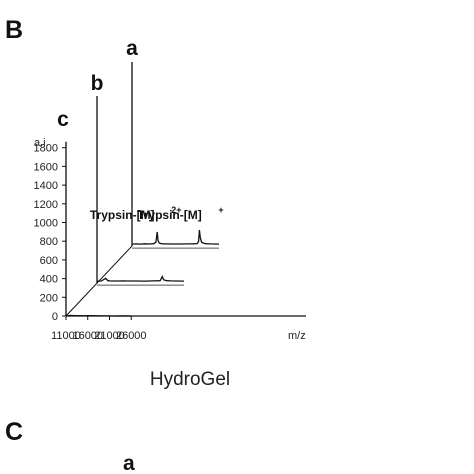  I want to click on series-line-b, so click(140, 278).